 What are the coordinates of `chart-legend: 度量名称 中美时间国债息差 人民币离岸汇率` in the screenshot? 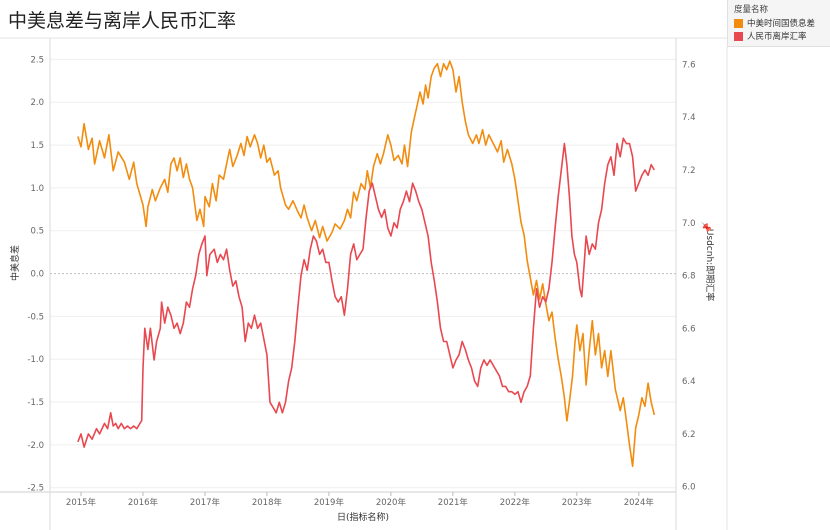 It's located at (778, 23).